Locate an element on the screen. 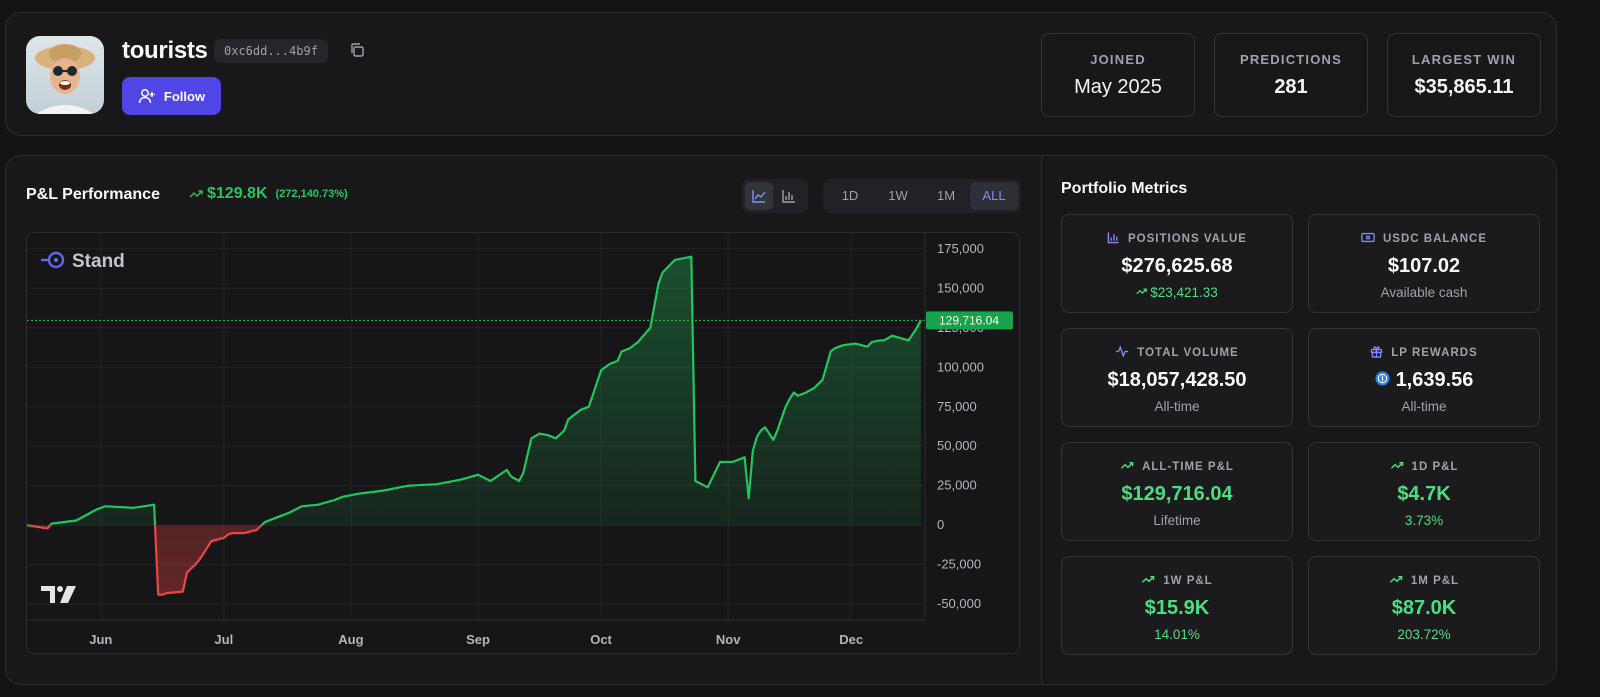 The width and height of the screenshot is (1600, 697). username: tourists is located at coordinates (165, 50).